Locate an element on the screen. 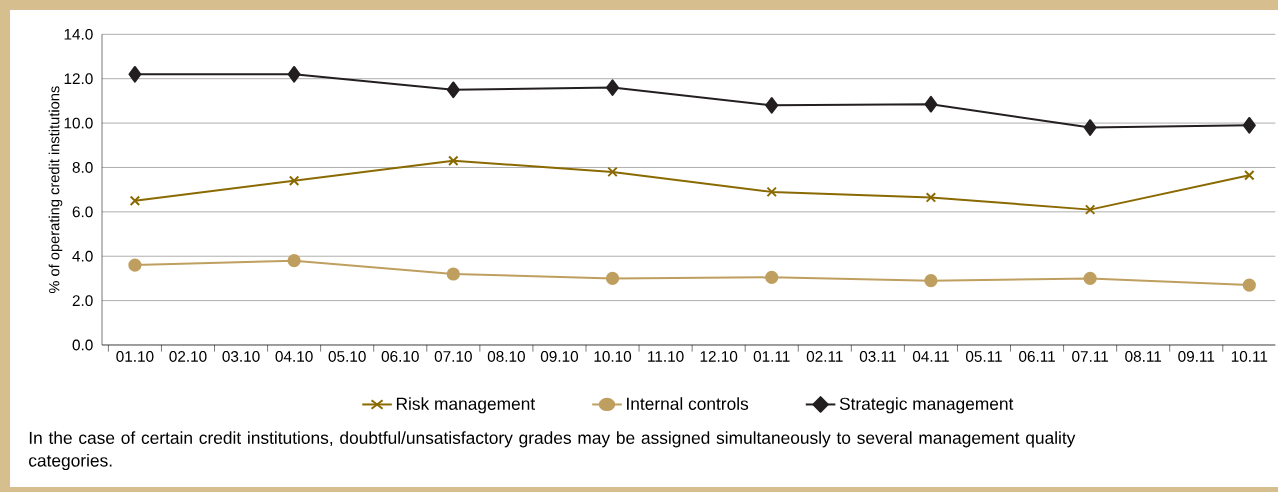  y-tick-label: 10.0 is located at coordinates (78, 123).